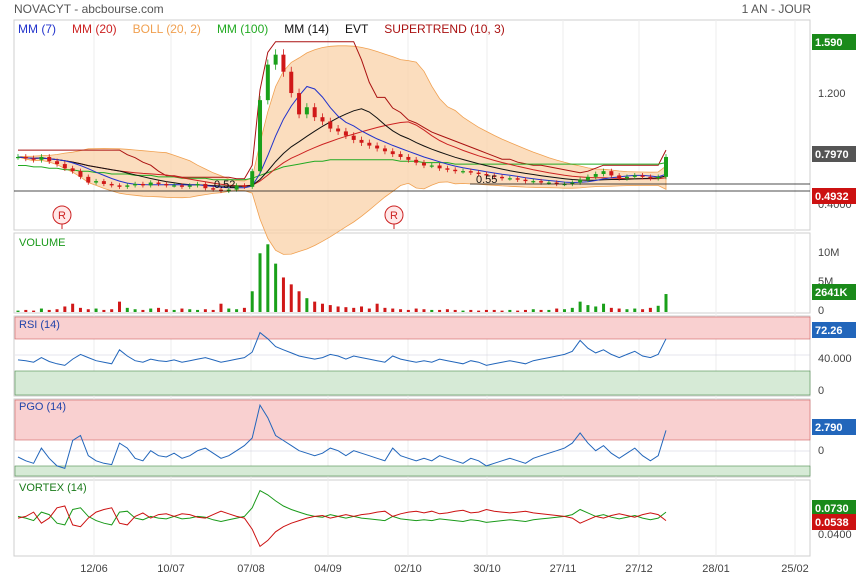 The image size is (860, 579). I want to click on svg-text: 1.590, so click(829, 43).